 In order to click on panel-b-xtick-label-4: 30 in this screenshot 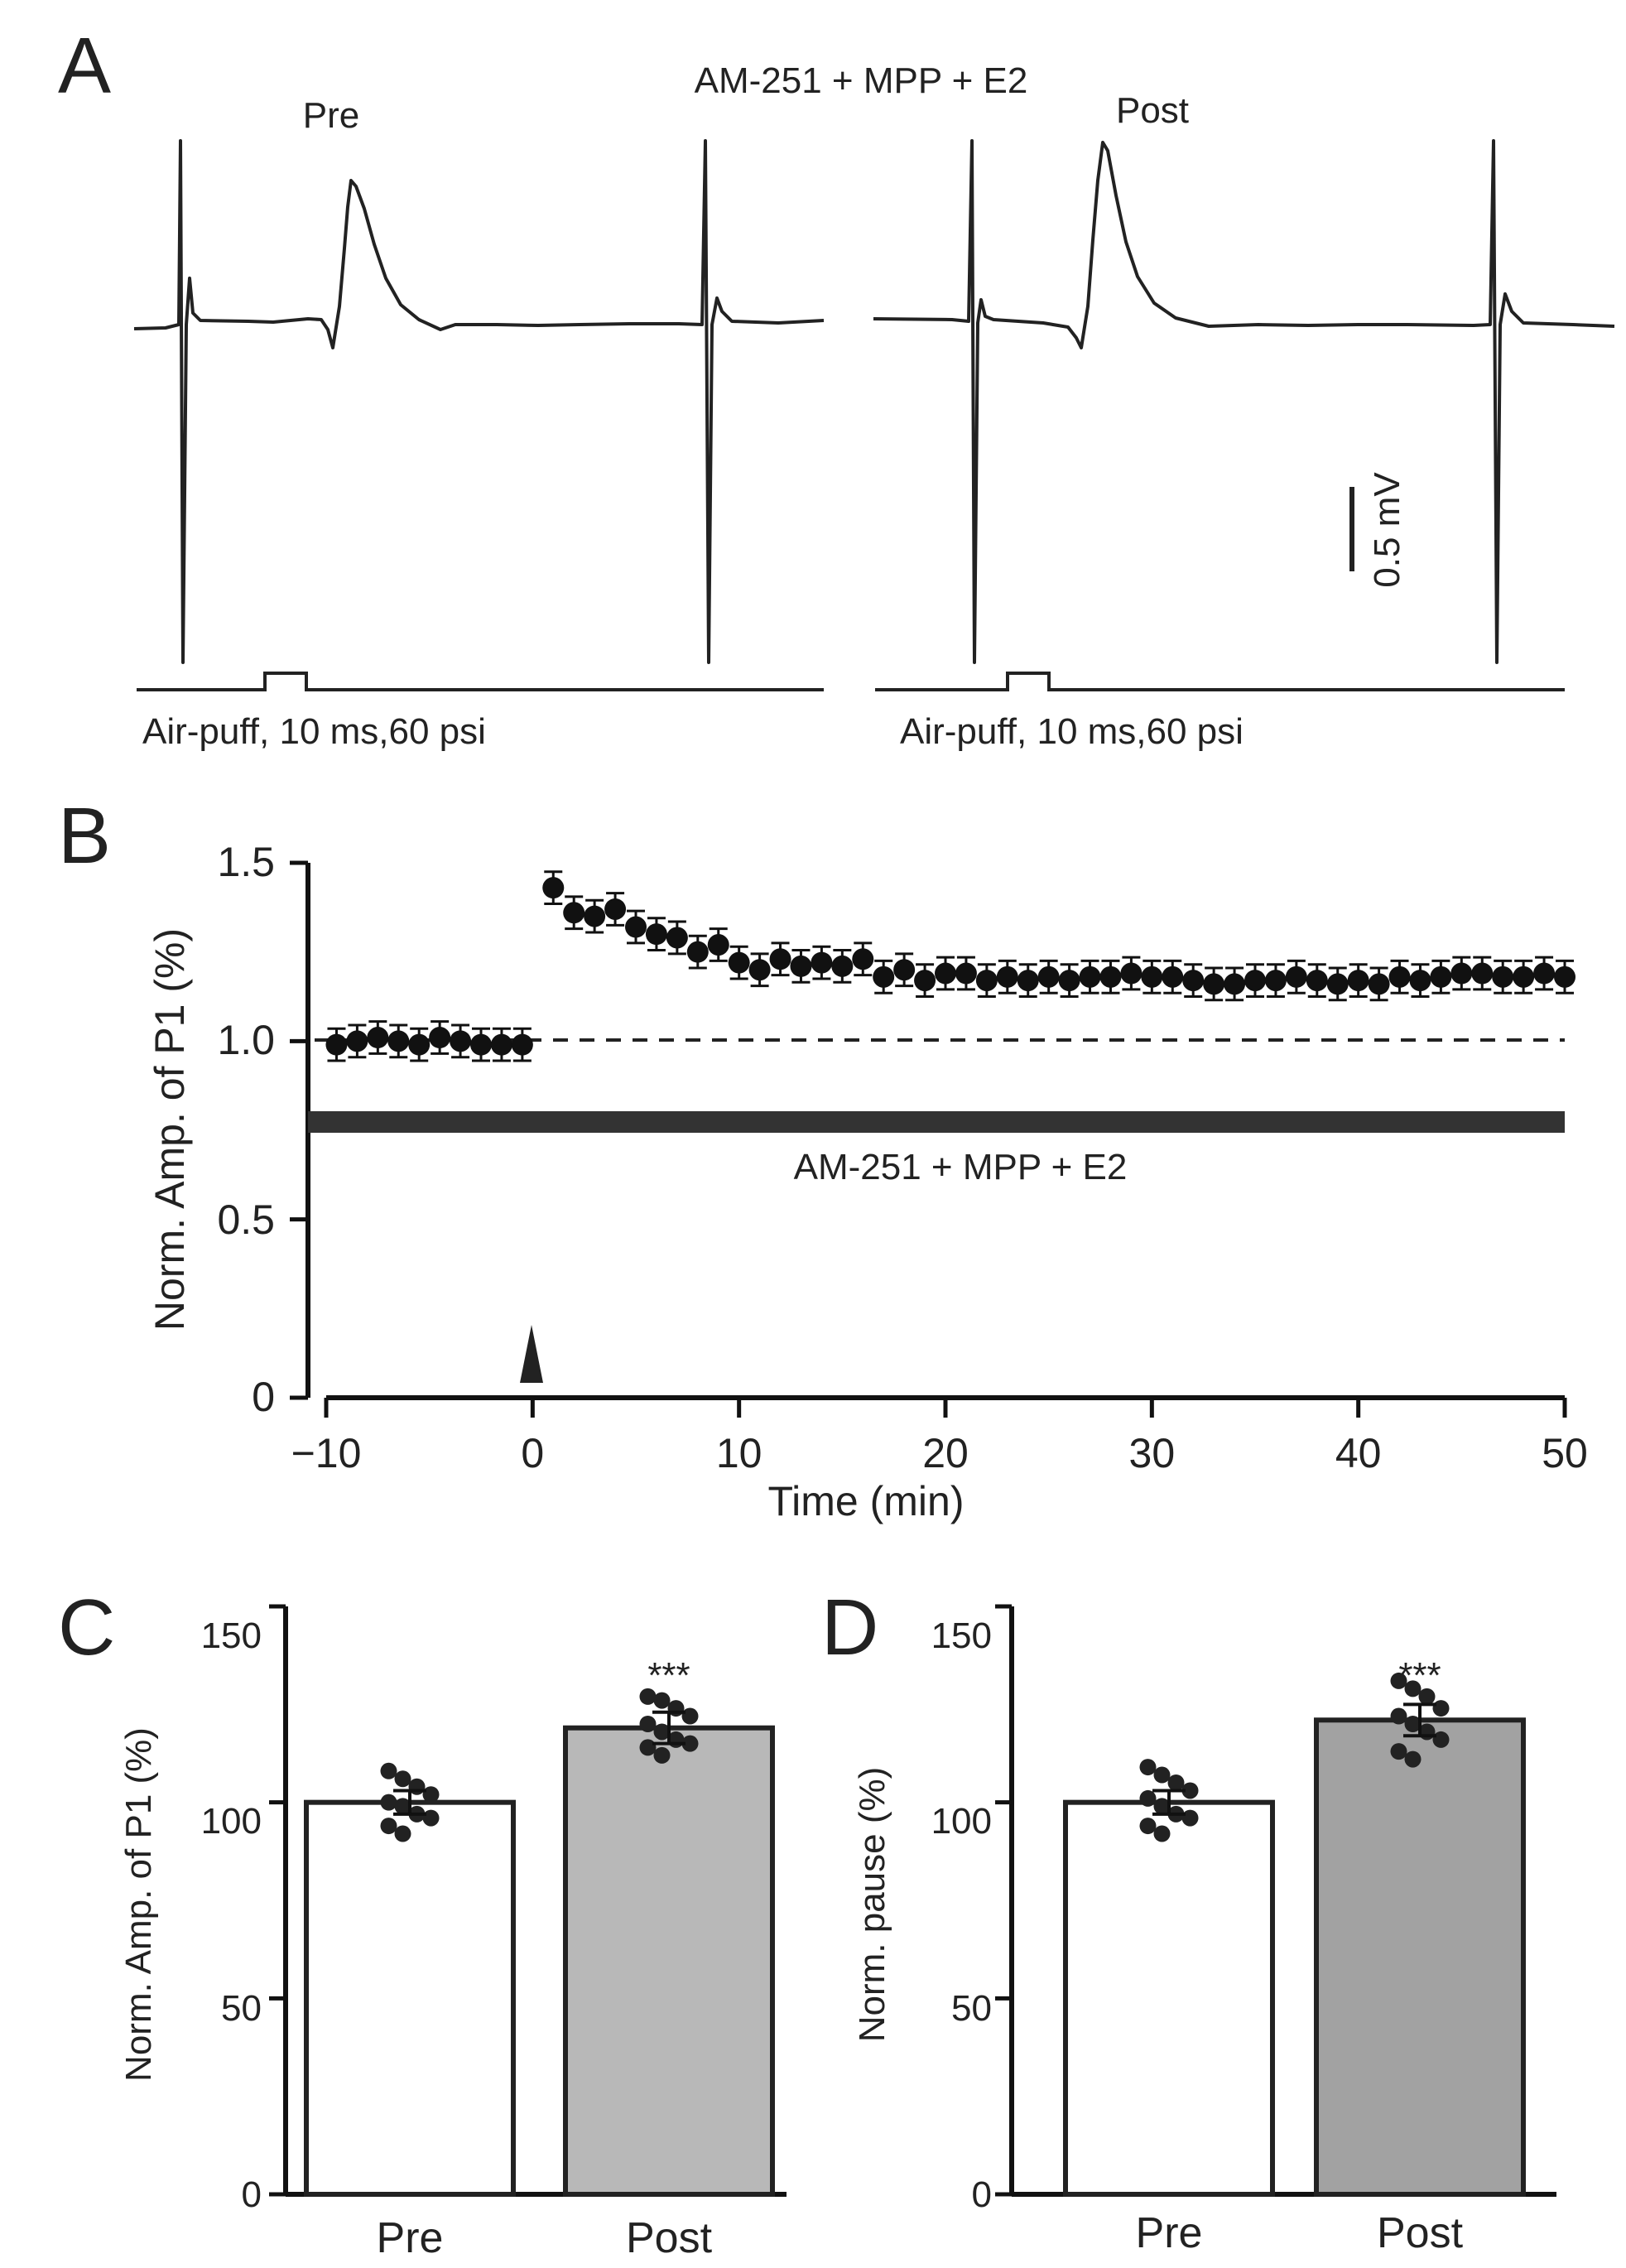, I will do `click(1152, 1453)`.